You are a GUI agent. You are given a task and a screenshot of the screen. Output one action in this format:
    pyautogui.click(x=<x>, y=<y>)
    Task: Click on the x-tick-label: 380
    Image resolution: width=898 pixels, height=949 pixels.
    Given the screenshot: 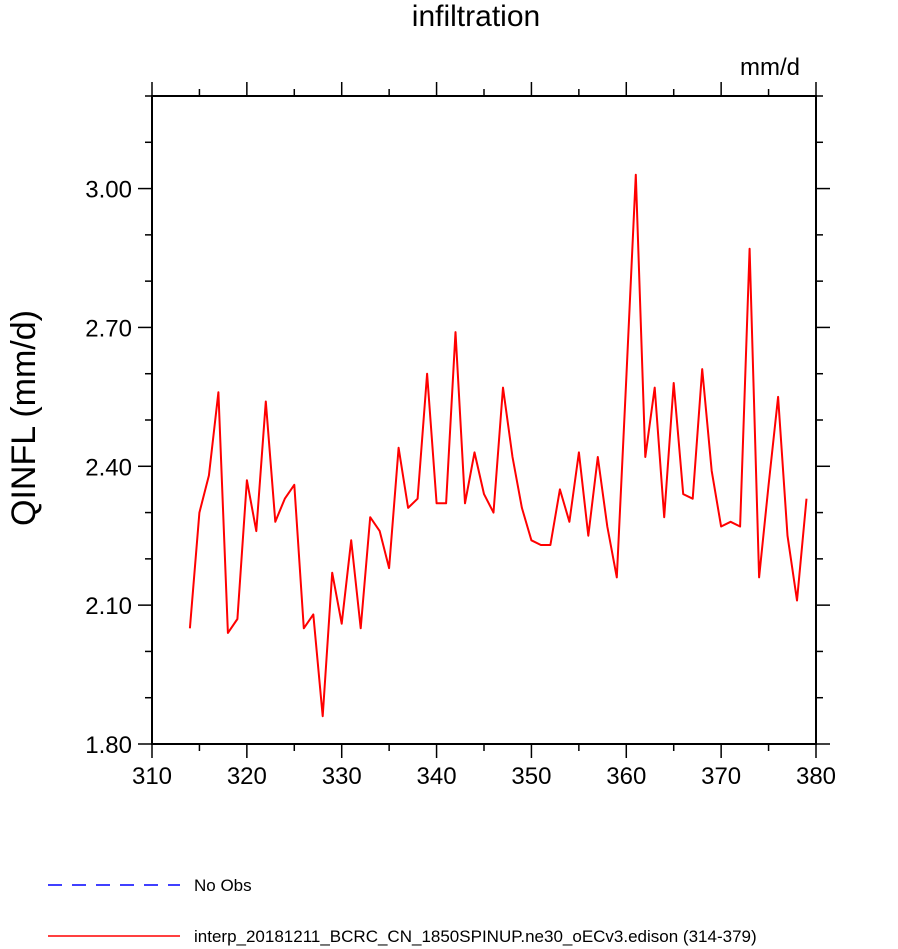 What is the action you would take?
    pyautogui.click(x=816, y=776)
    